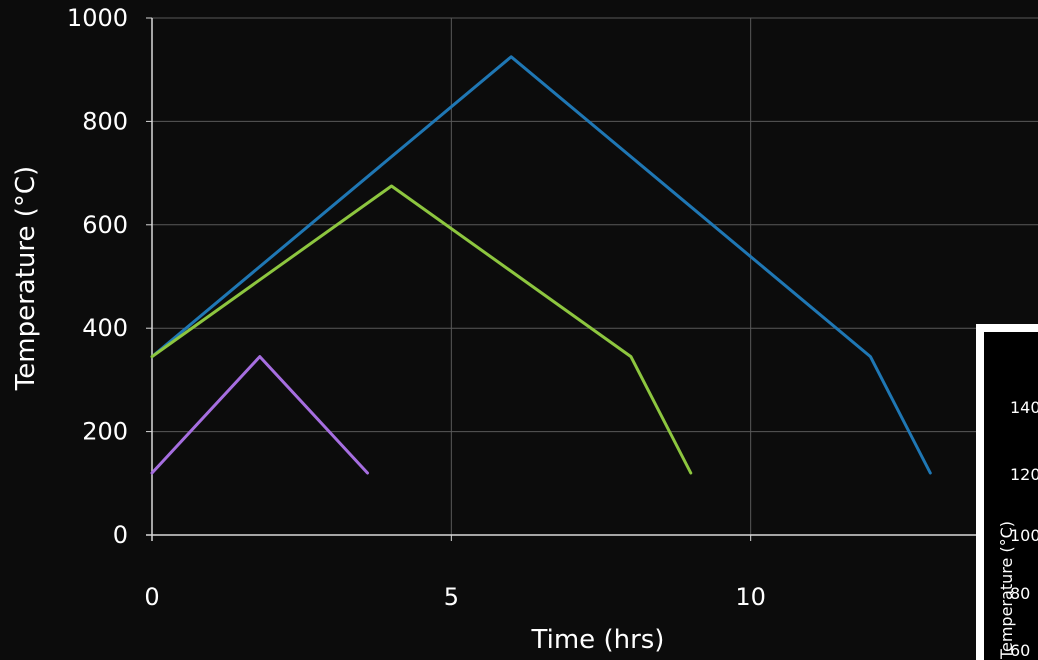 This screenshot has width=1038, height=660. I want to click on y-axis-title: Temperature (°C), so click(26, 278).